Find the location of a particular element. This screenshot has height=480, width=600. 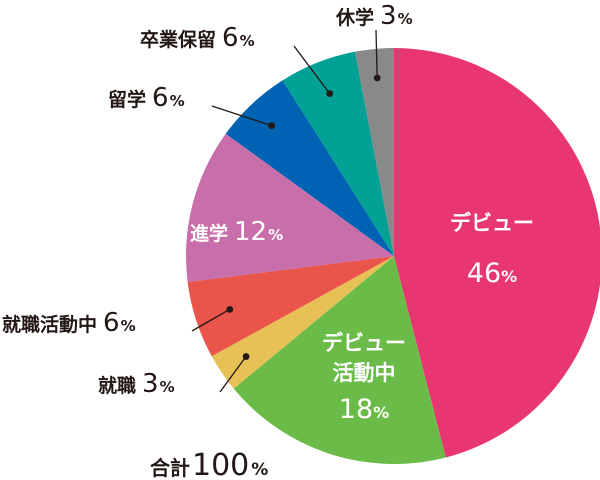

slice-5-leader-dot is located at coordinates (271, 126).